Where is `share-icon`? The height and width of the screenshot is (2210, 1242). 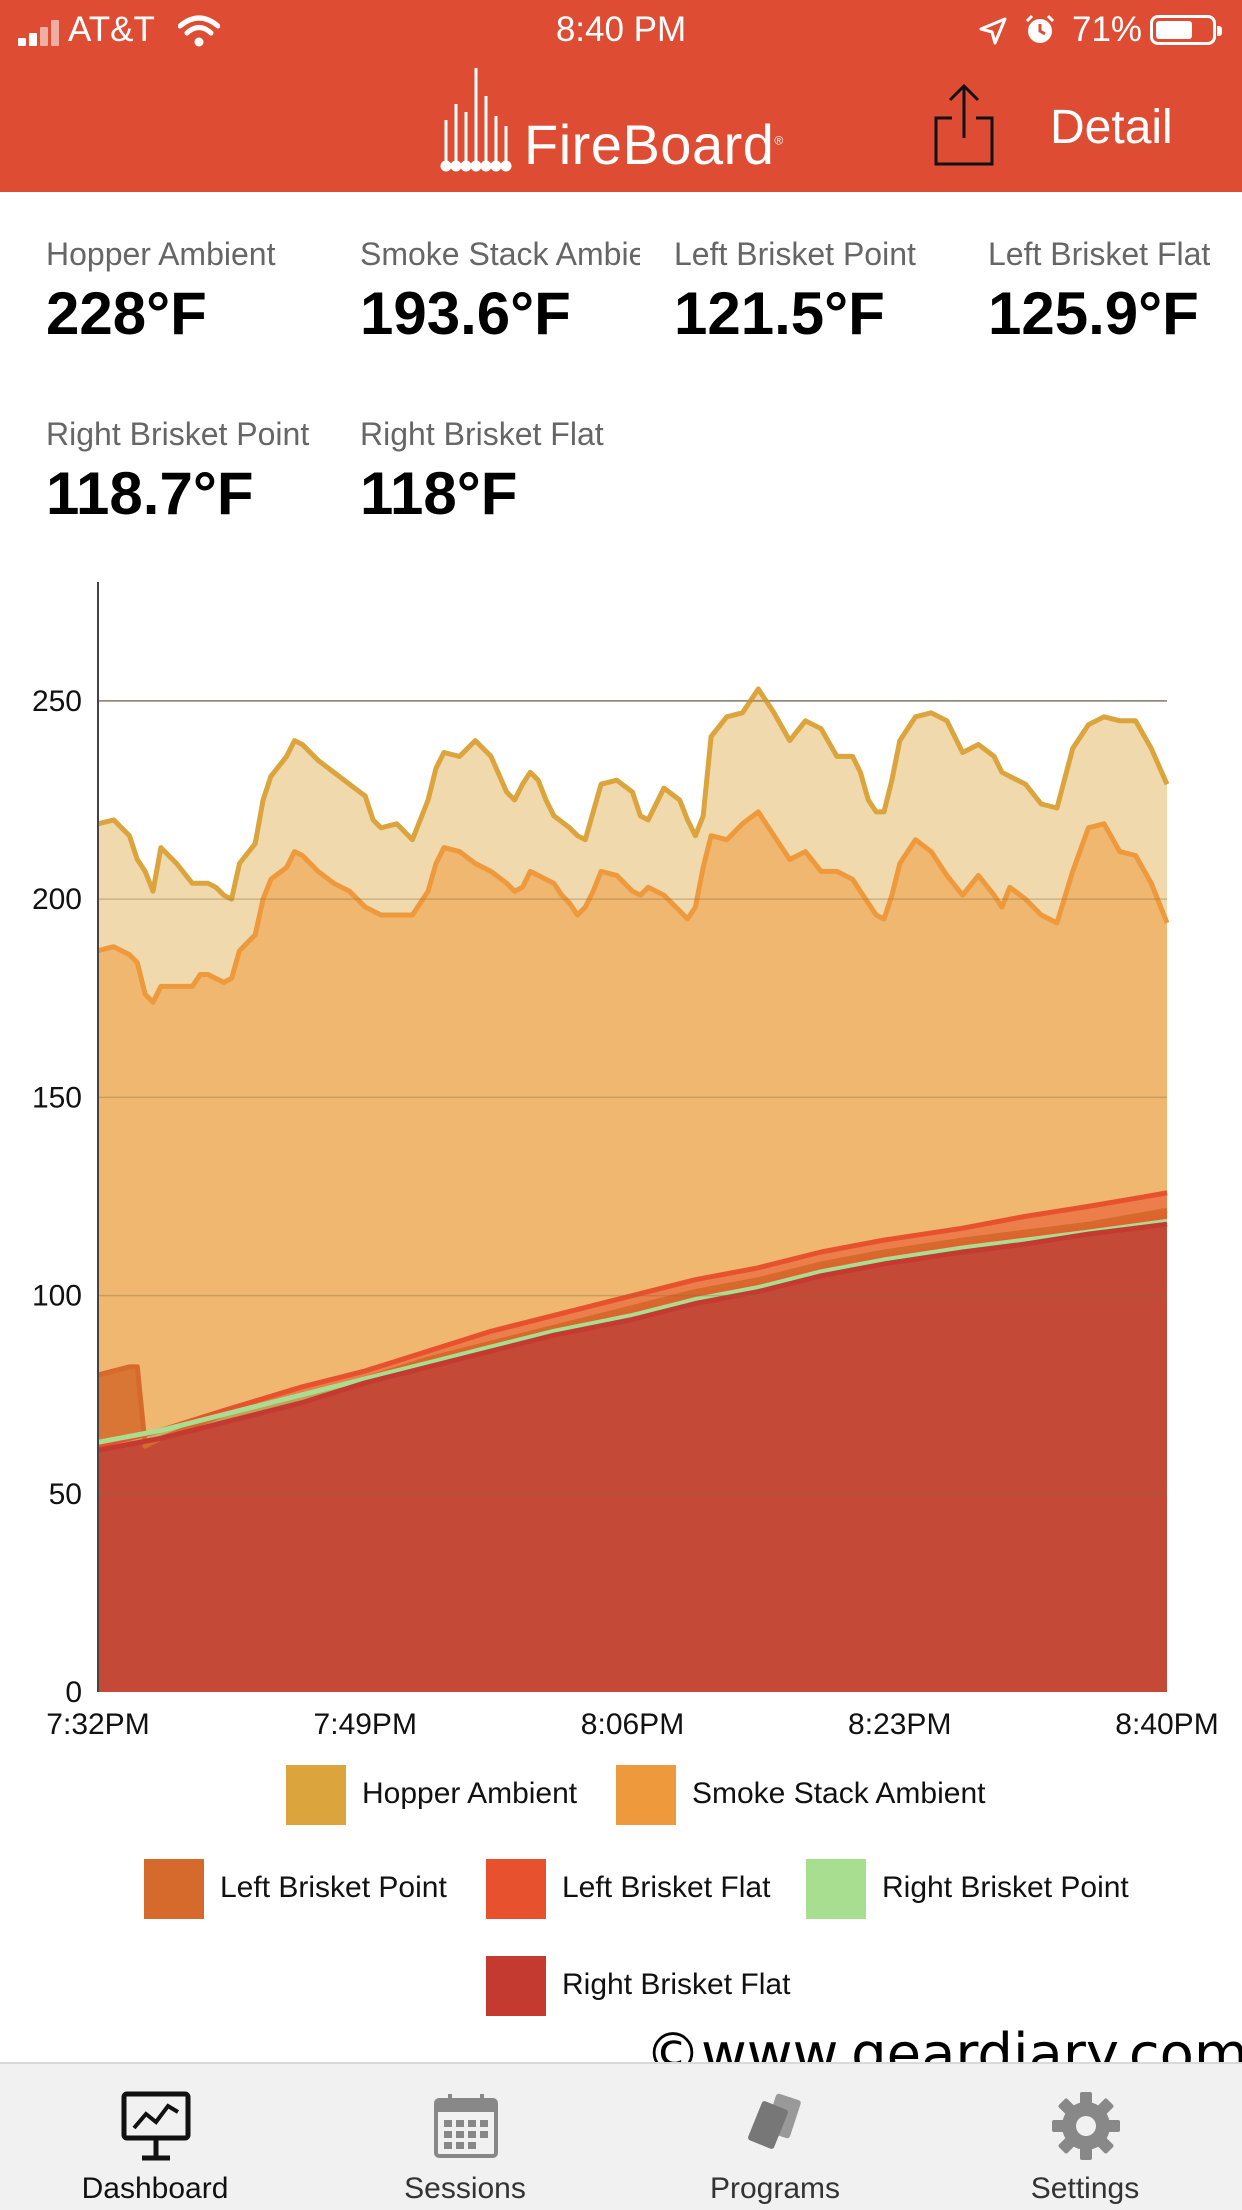
share-icon is located at coordinates (964, 125).